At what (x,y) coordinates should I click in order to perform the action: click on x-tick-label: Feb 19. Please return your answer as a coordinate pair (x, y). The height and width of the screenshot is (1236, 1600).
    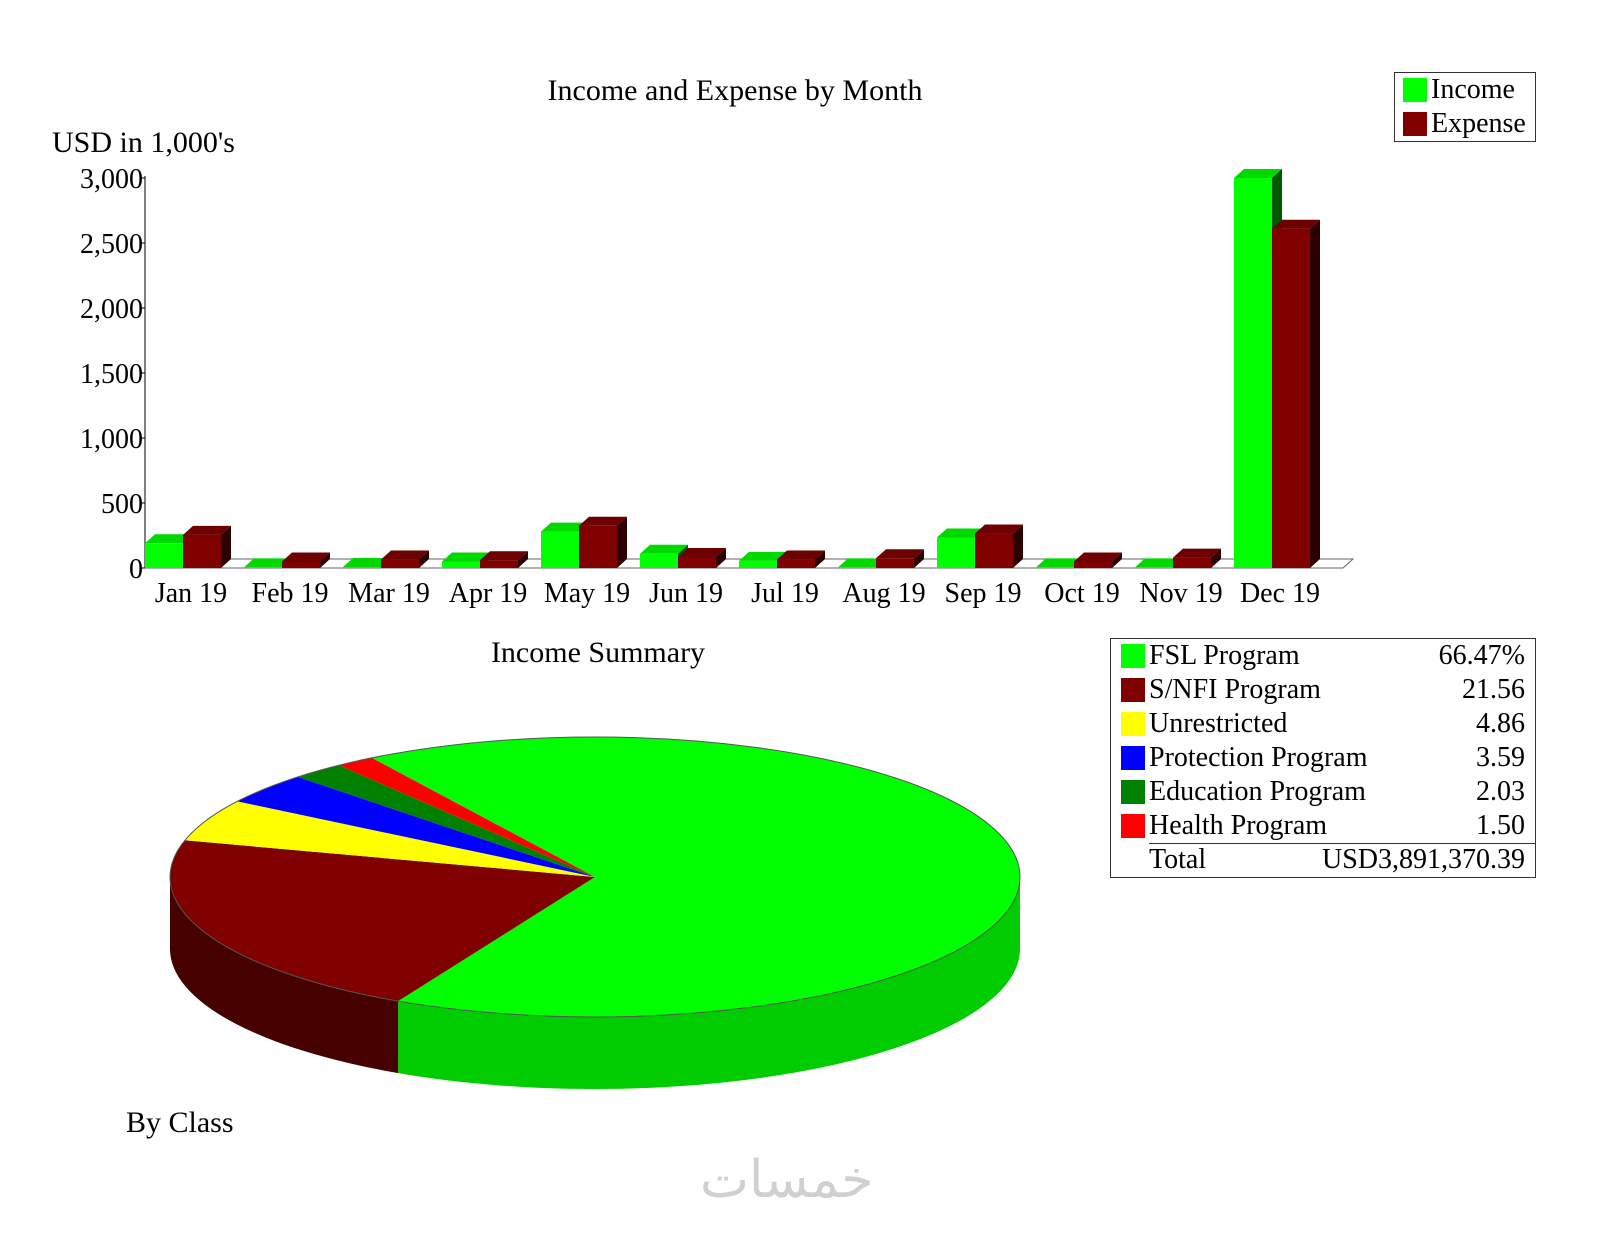
    Looking at the image, I should click on (290, 593).